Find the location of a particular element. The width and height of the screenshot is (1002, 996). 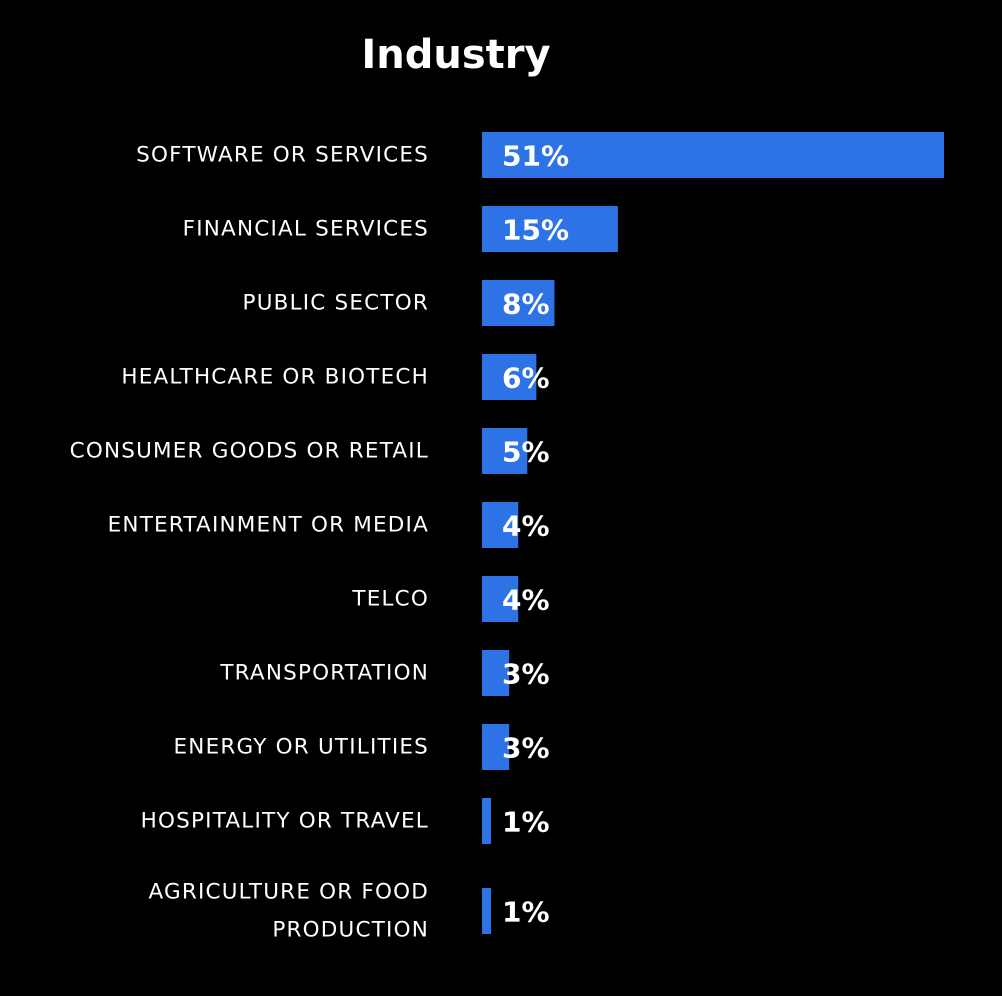

category-label-9: HOSPITALITY OR TRAVEL is located at coordinates (285, 821).